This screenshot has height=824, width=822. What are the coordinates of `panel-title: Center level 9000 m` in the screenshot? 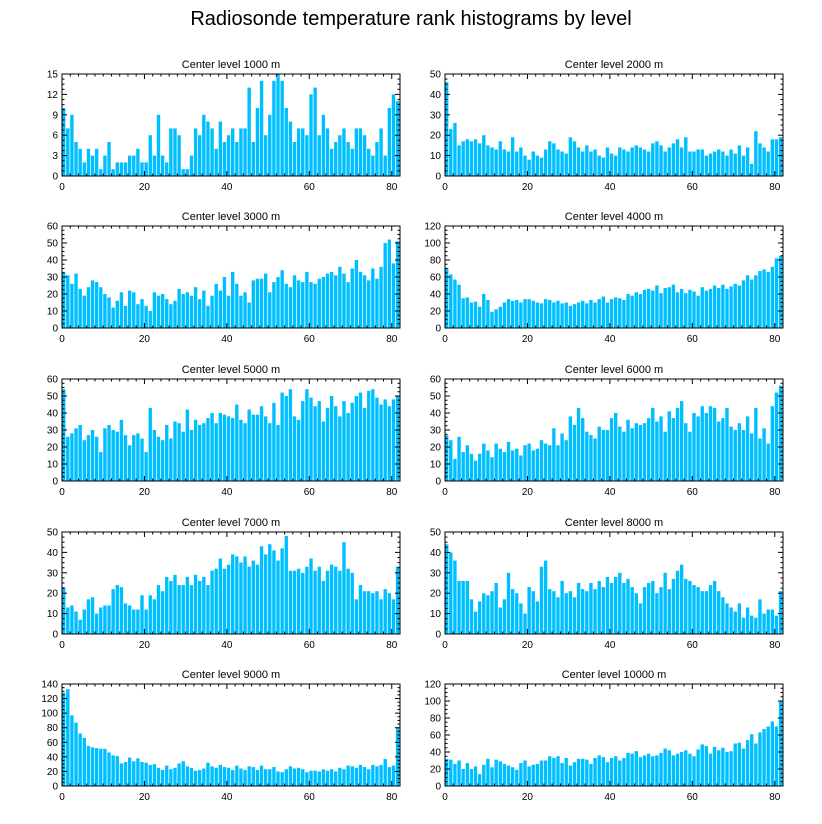 It's located at (231, 675).